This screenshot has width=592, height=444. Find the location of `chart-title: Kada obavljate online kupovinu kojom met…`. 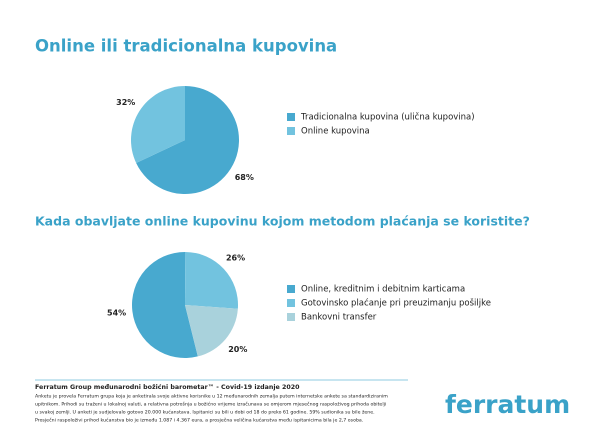

chart-title: Kada obavljate online kupovinu kojom met… is located at coordinates (282, 221).